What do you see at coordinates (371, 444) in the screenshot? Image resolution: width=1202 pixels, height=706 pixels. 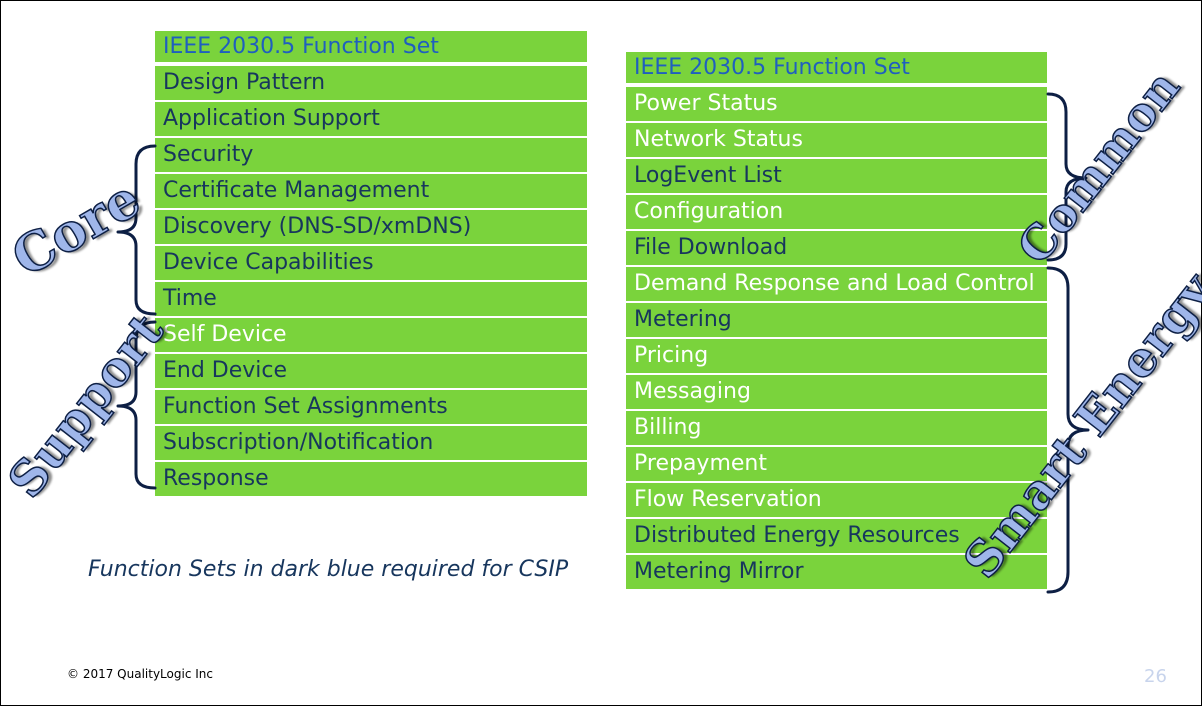 I see `row-subscription-notification: Subscription/Notification` at bounding box center [371, 444].